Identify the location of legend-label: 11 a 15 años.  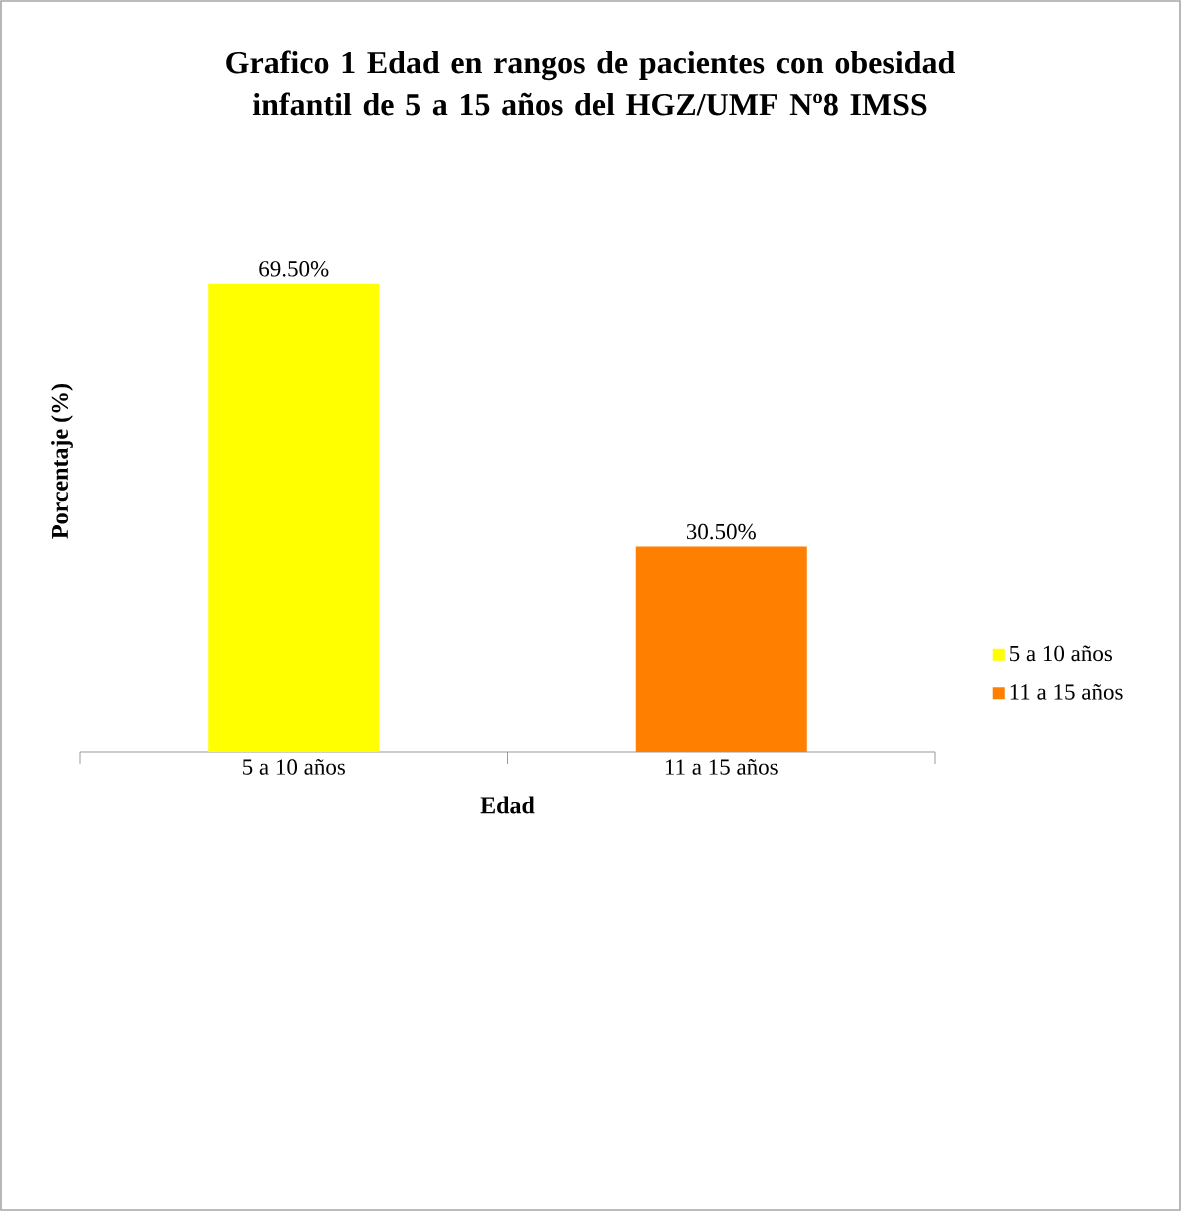
(1066, 692).